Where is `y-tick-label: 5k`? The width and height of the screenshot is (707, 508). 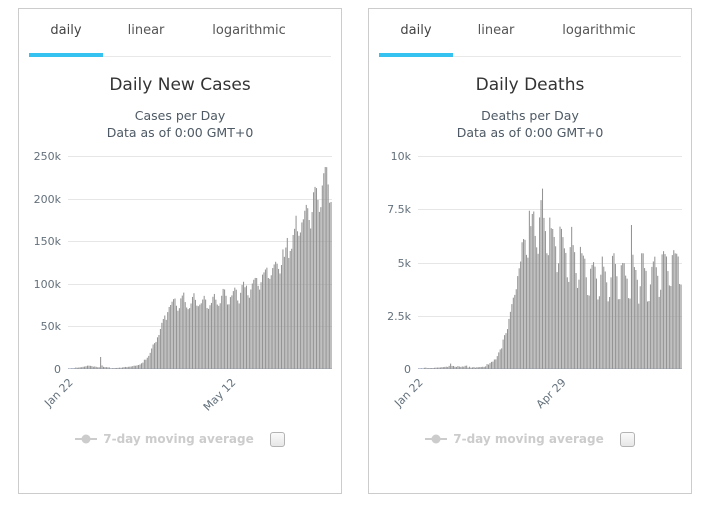
y-tick-label: 5k is located at coordinates (404, 263).